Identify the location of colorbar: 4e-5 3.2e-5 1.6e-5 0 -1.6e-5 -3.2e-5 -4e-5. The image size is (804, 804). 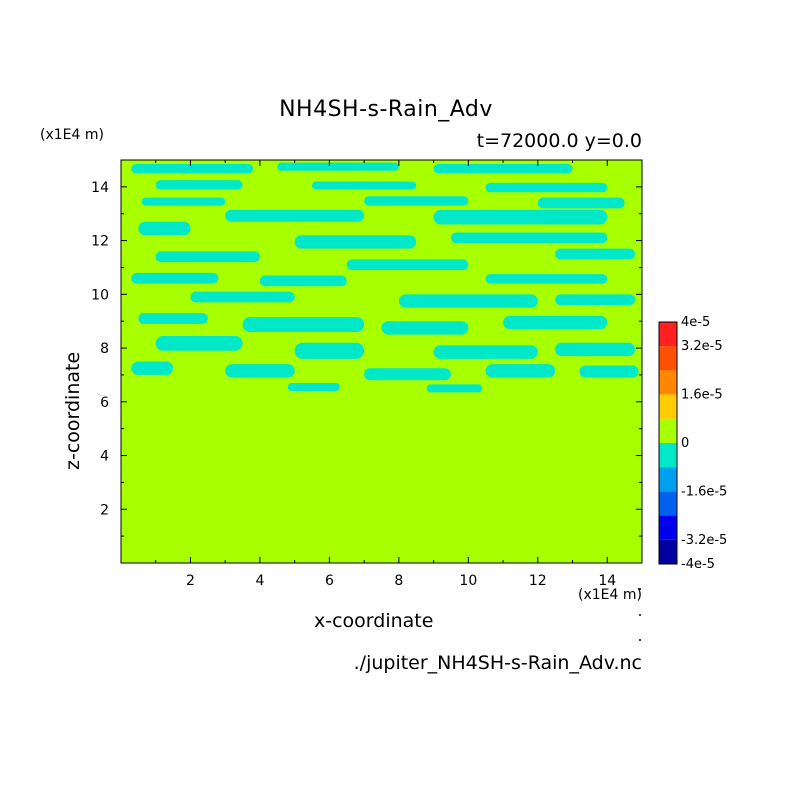
(692, 443).